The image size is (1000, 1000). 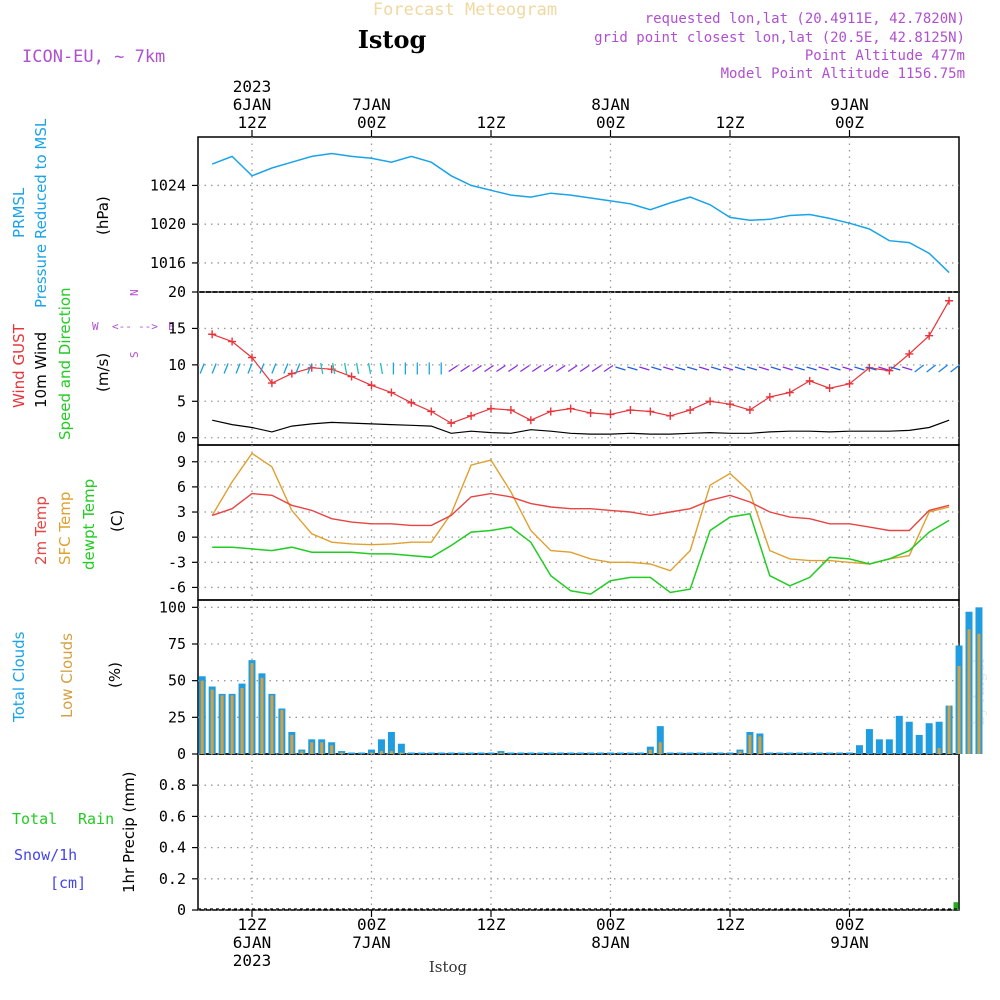 What do you see at coordinates (181, 462) in the screenshot?
I see `ytick-label: 9` at bounding box center [181, 462].